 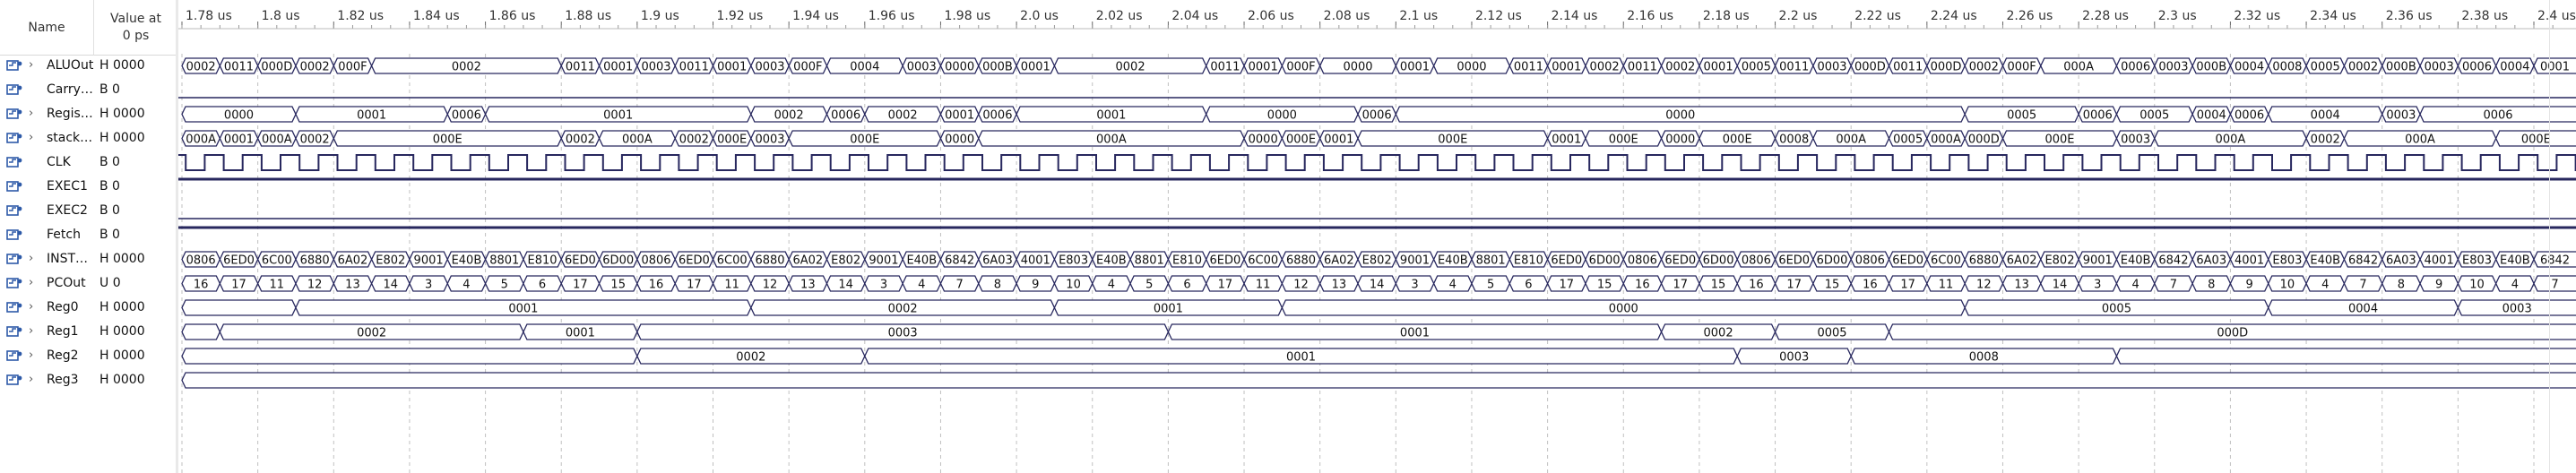 What do you see at coordinates (47, 28) in the screenshot?
I see `name-column-header: Name` at bounding box center [47, 28].